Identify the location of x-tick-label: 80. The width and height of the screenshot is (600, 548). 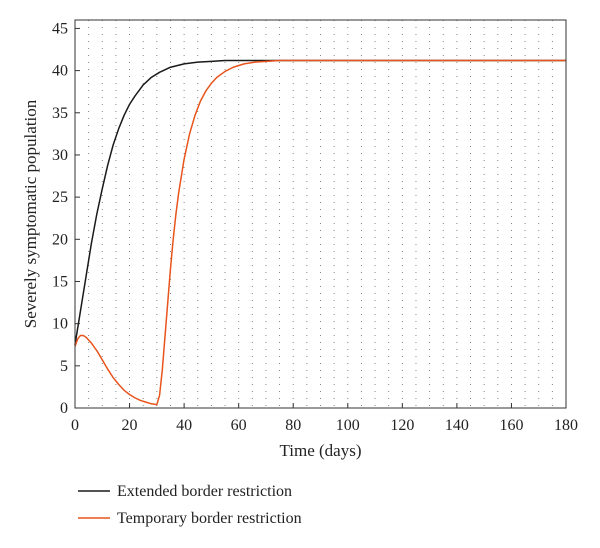
(293, 425).